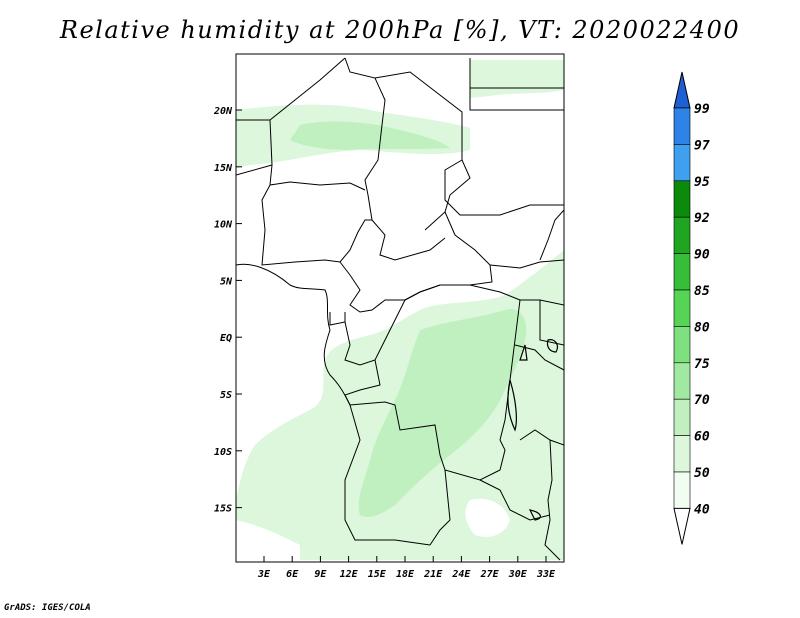 The height and width of the screenshot is (618, 800). I want to click on dry-gap-west, so click(268, 380).